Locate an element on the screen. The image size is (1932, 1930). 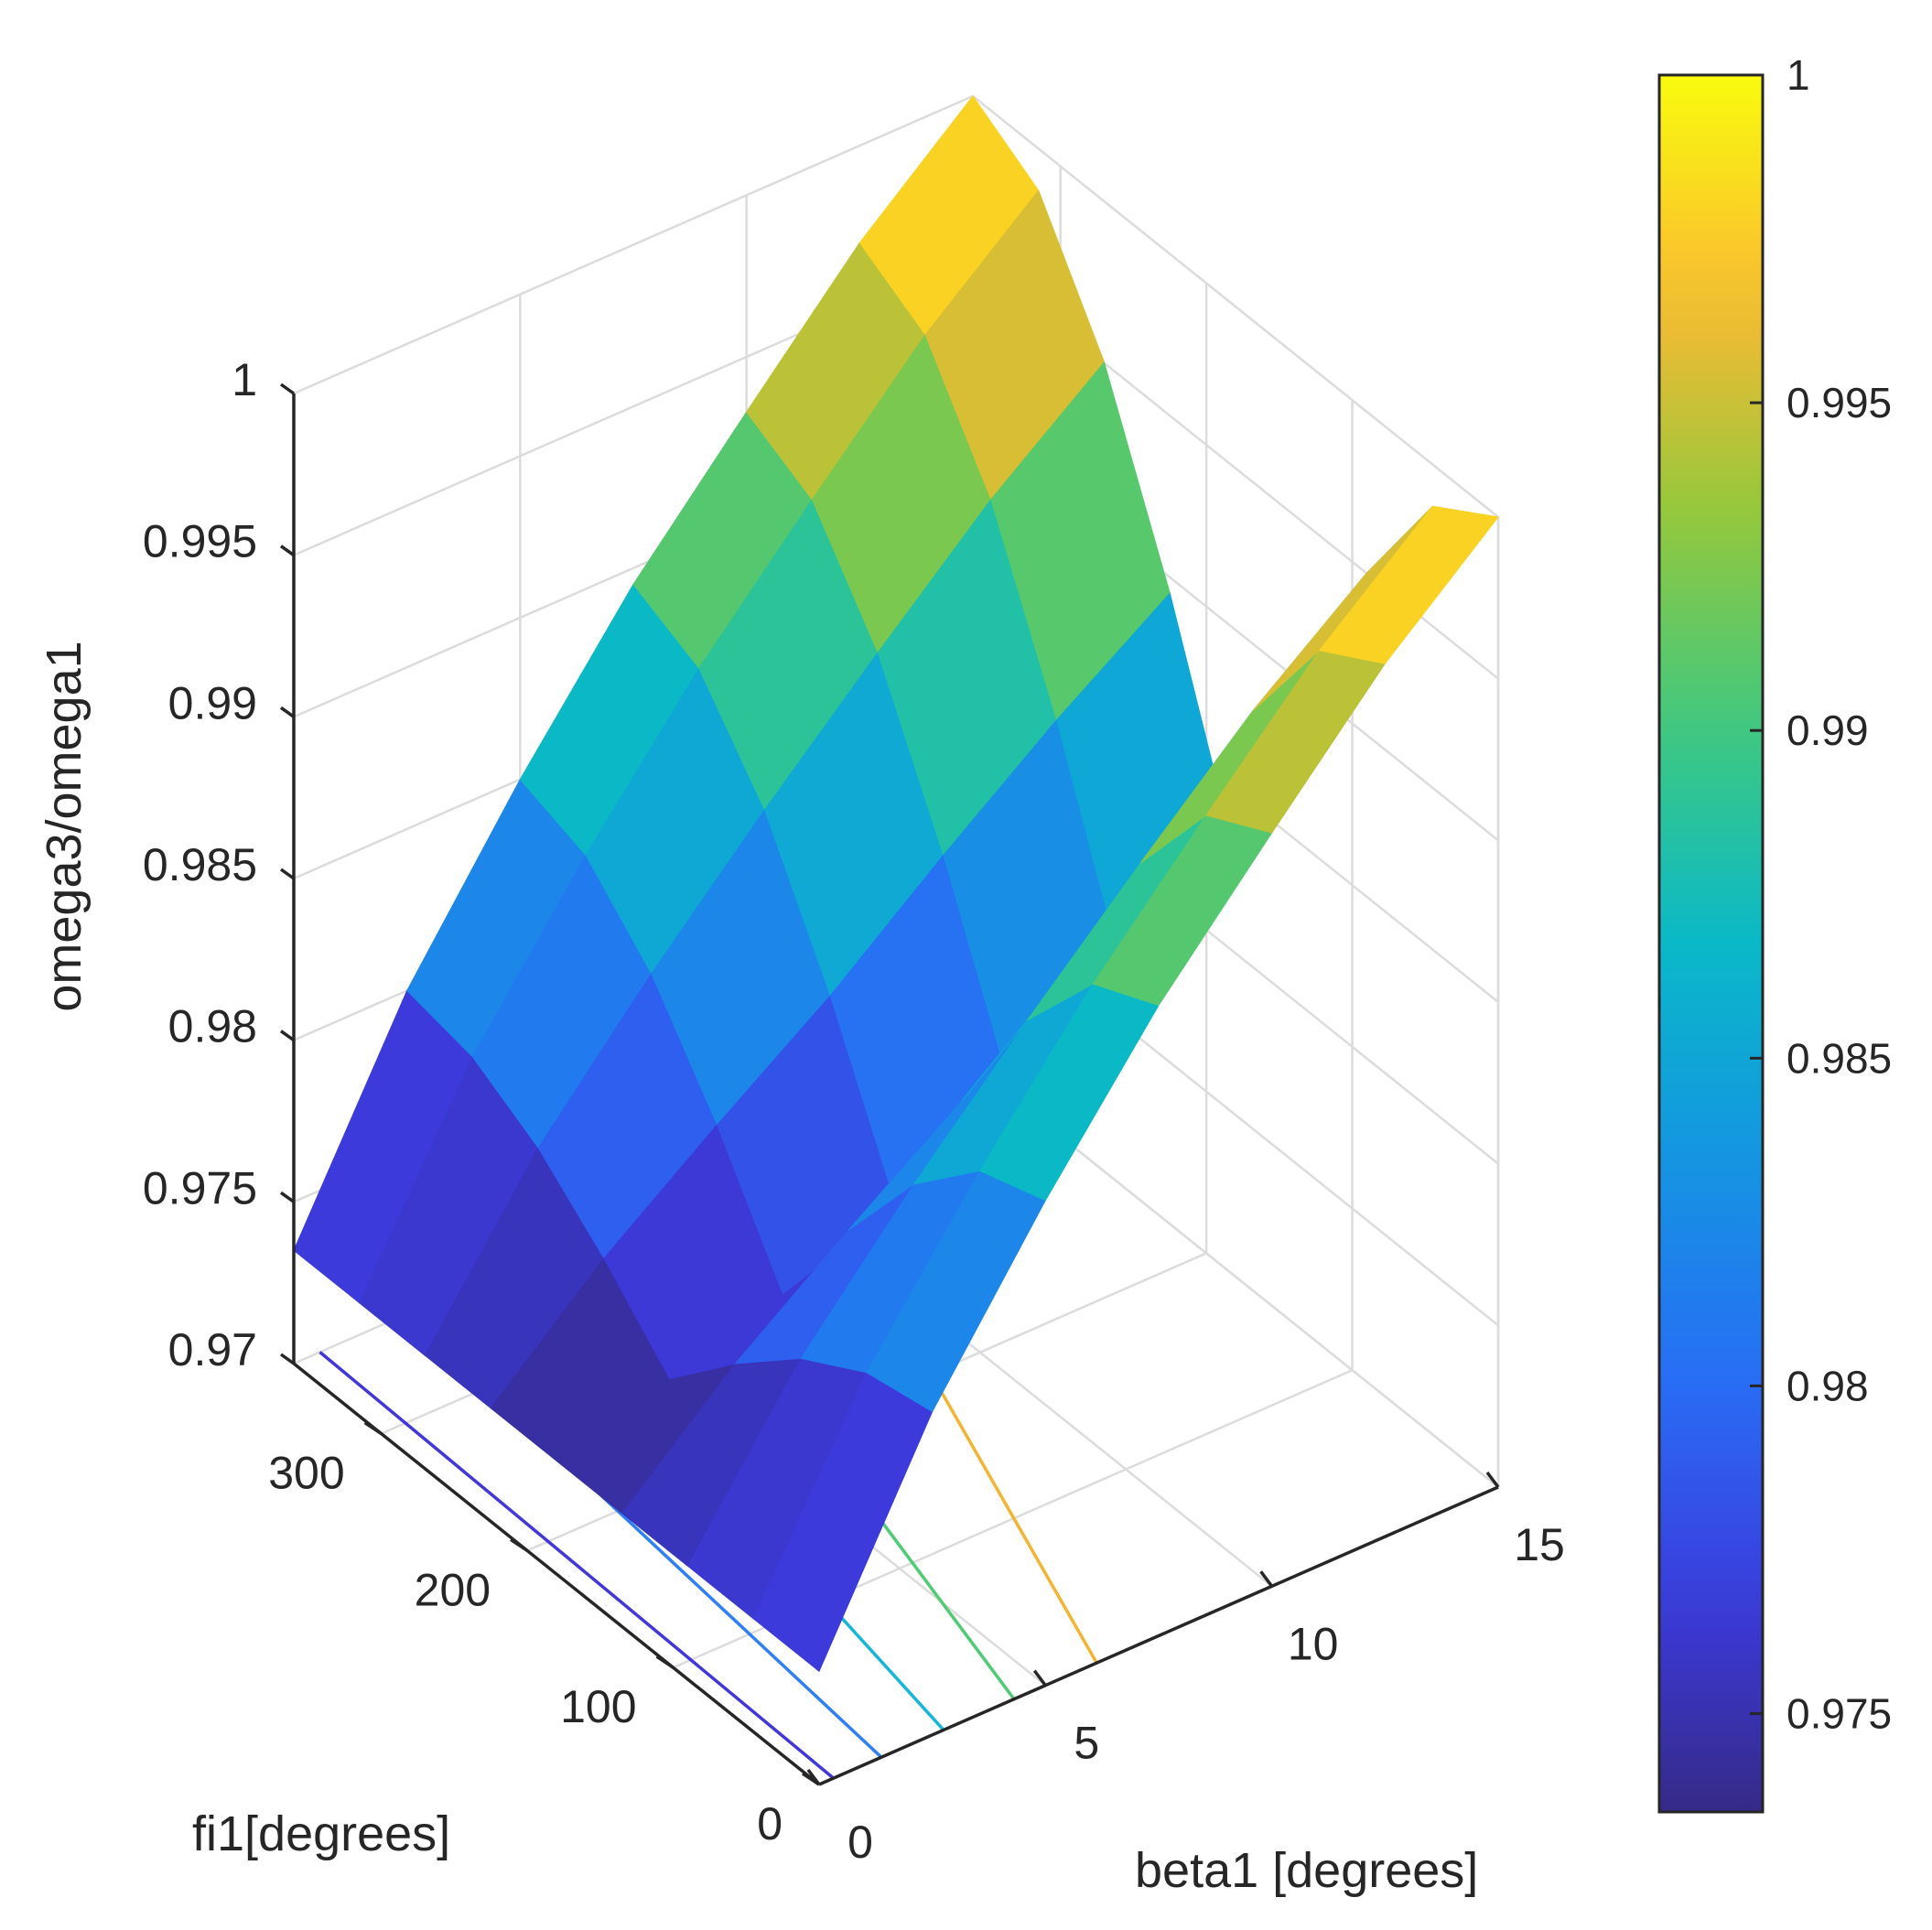
x-tick-label-3: 15 is located at coordinates (1539, 1544).